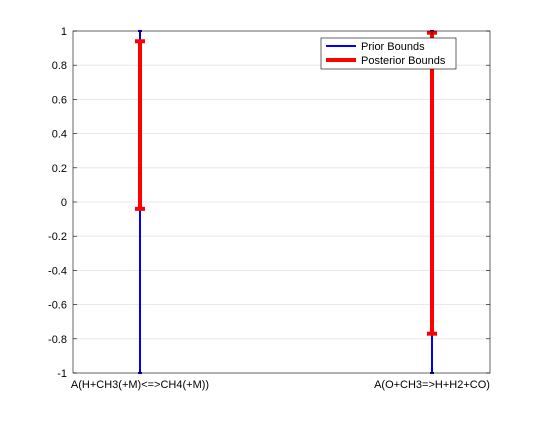  Describe the element at coordinates (403, 61) in the screenshot. I see `legend-label-posterior: Posterior Bounds` at that location.